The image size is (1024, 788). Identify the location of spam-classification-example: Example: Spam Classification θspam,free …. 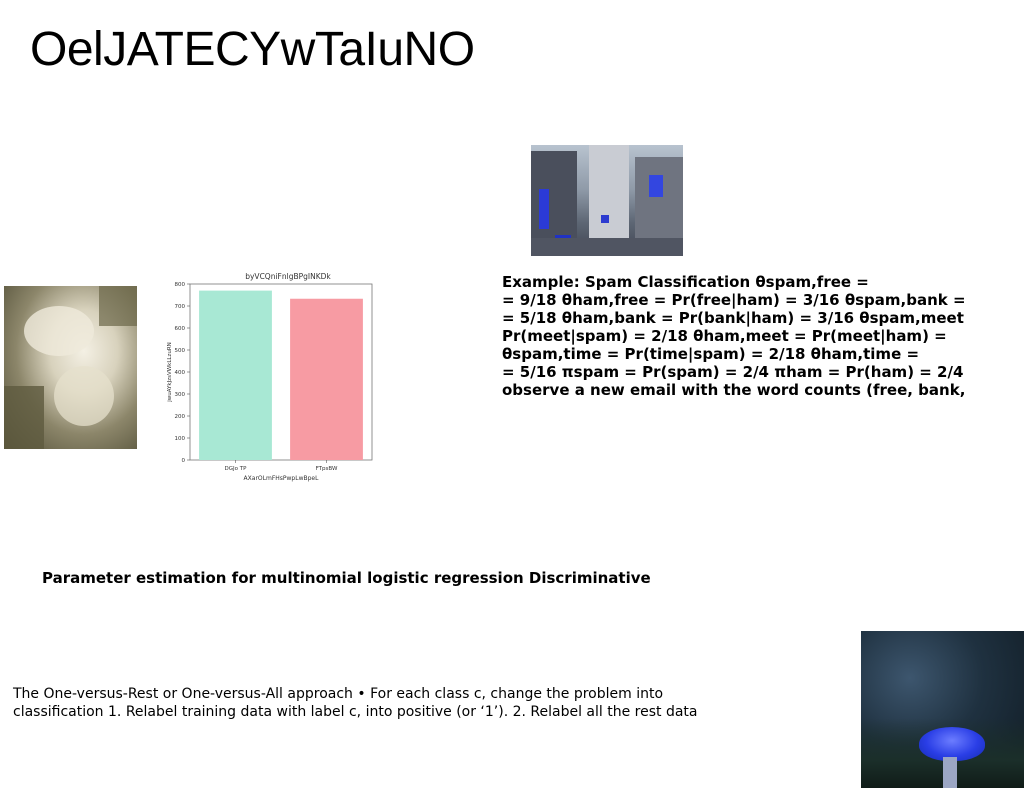
(734, 336).